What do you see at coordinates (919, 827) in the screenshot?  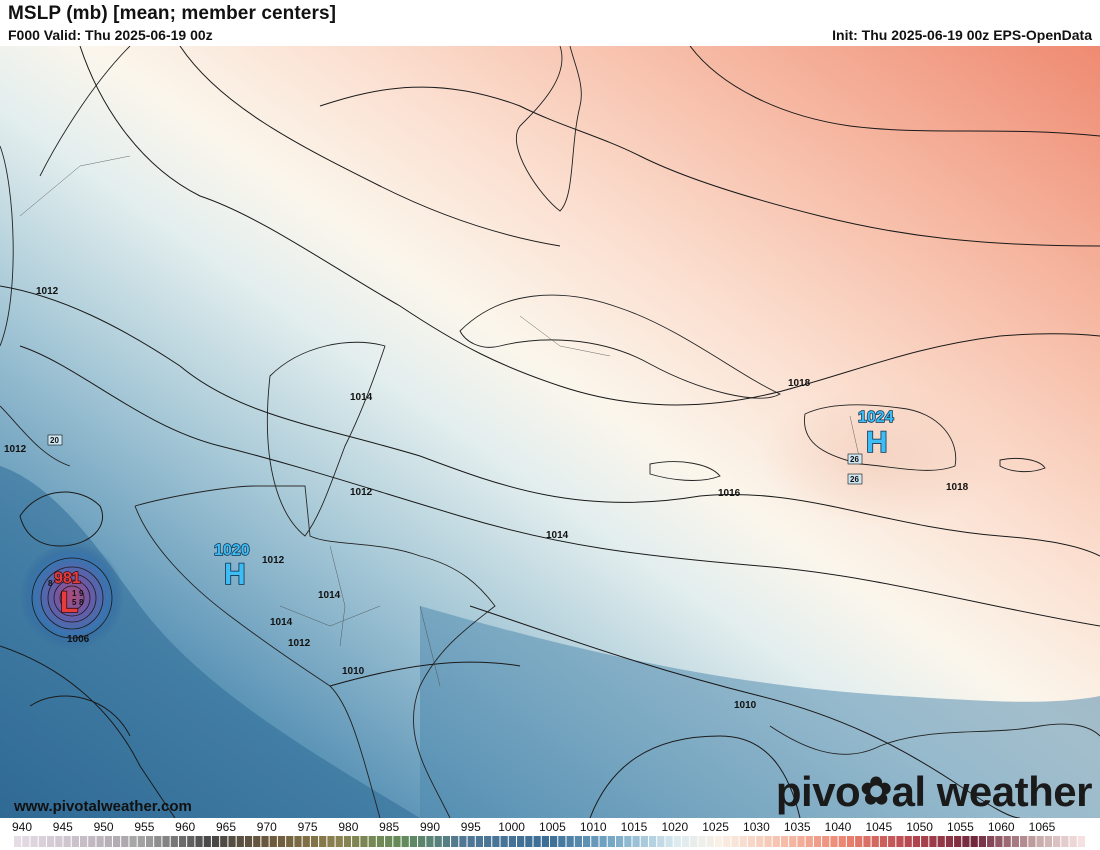 I see `colorbar-tick-label: 1050` at bounding box center [919, 827].